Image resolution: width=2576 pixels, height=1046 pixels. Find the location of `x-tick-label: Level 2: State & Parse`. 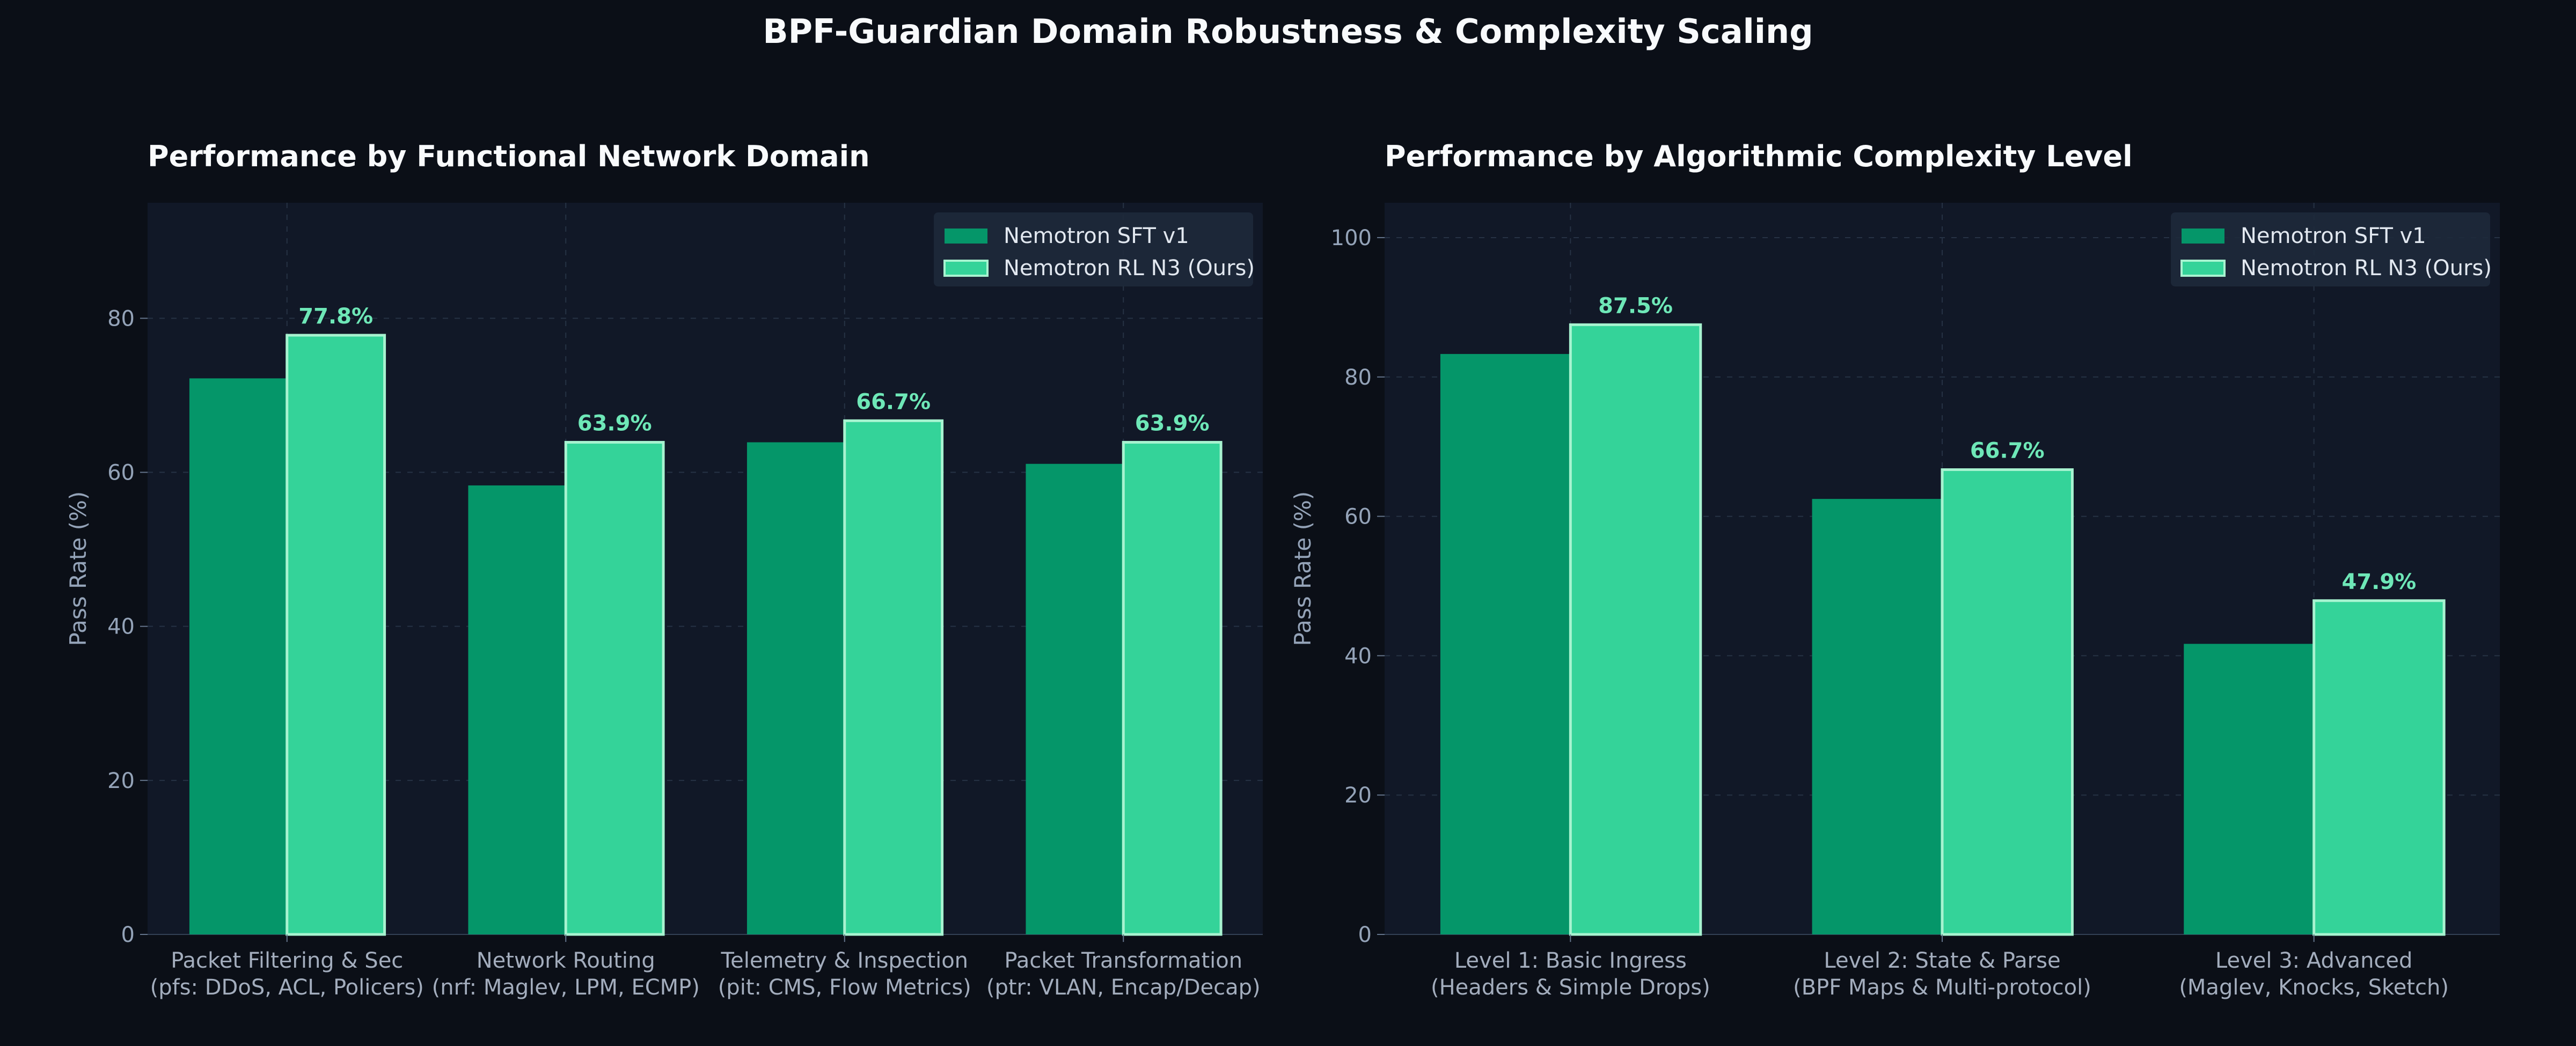

x-tick-label: Level 2: State & Parse is located at coordinates (1942, 961).